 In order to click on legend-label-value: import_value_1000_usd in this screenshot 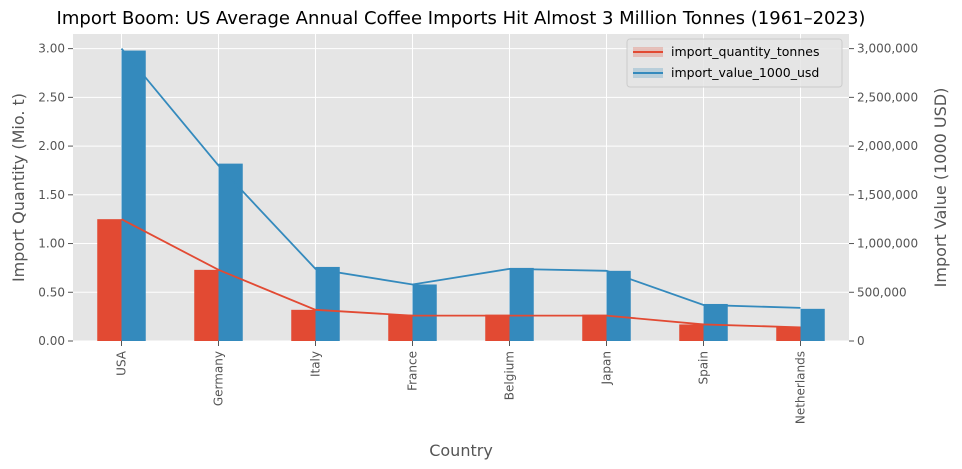, I will do `click(745, 72)`.